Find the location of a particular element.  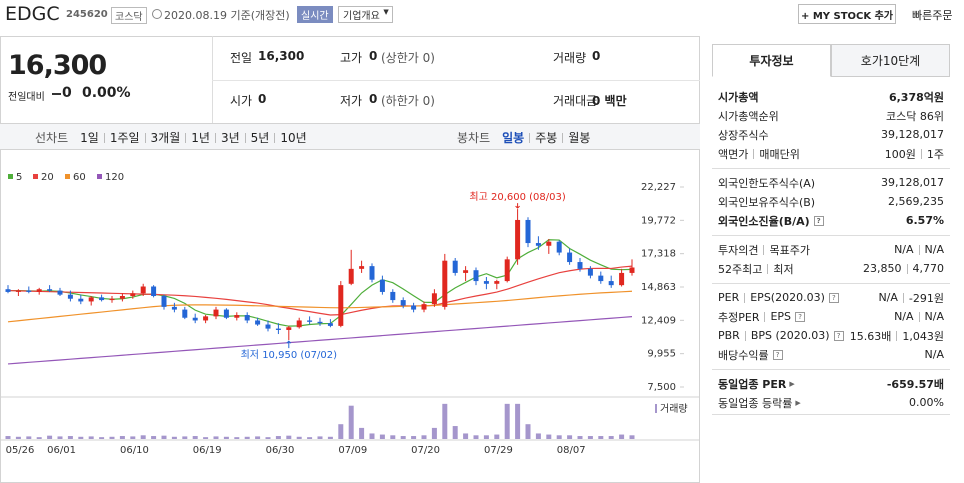

label-text: 최저 is located at coordinates (783, 269).